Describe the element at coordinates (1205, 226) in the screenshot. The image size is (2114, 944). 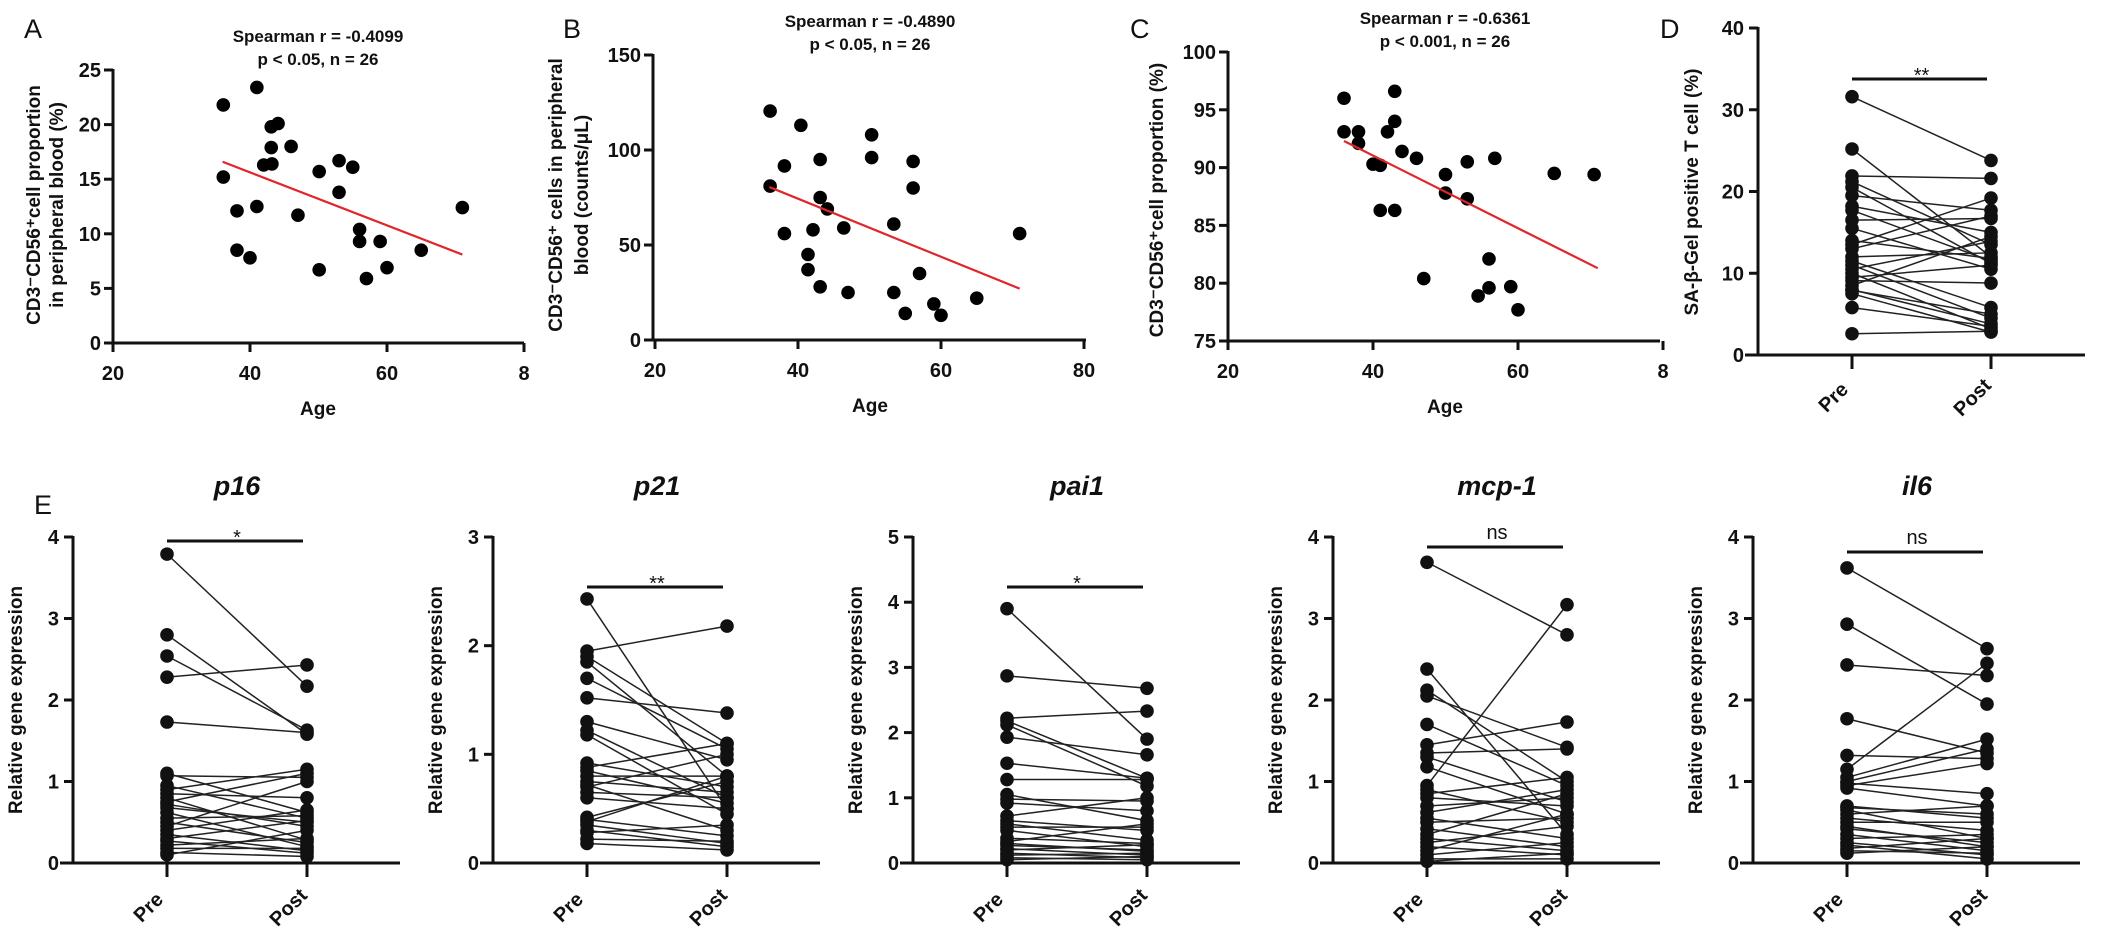
I see `y-tick-label: 85` at that location.